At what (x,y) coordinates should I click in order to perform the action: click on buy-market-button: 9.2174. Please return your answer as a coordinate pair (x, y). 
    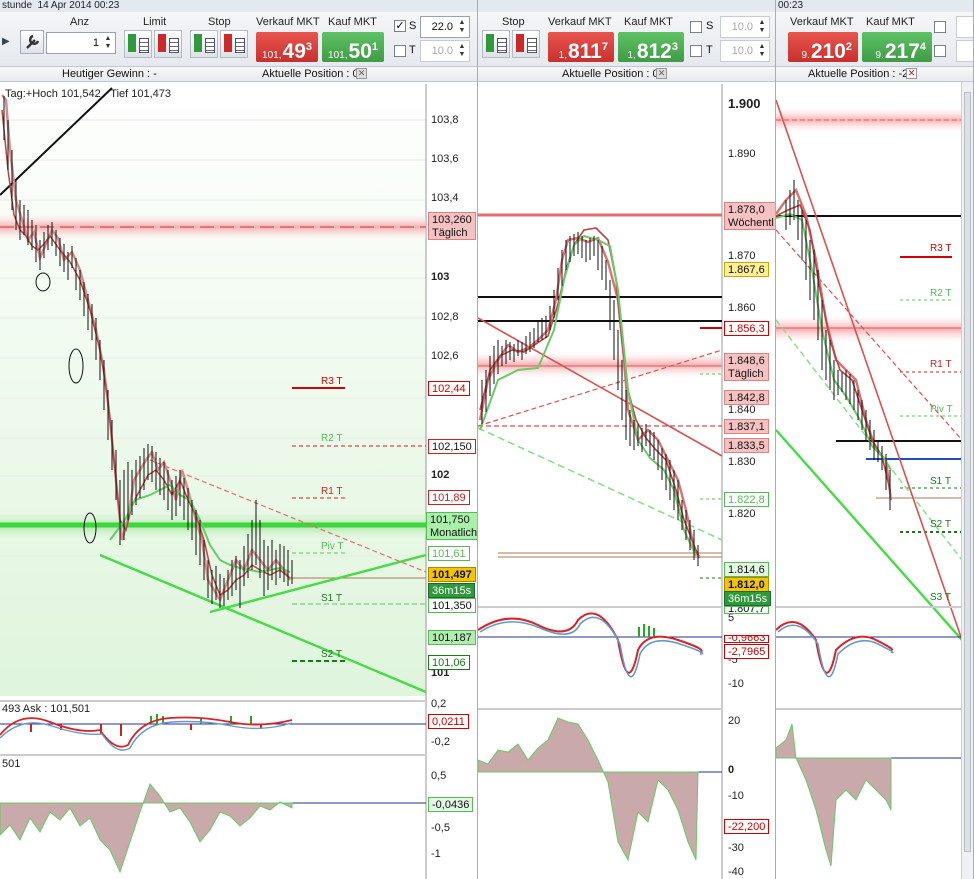
    Looking at the image, I should click on (897, 47).